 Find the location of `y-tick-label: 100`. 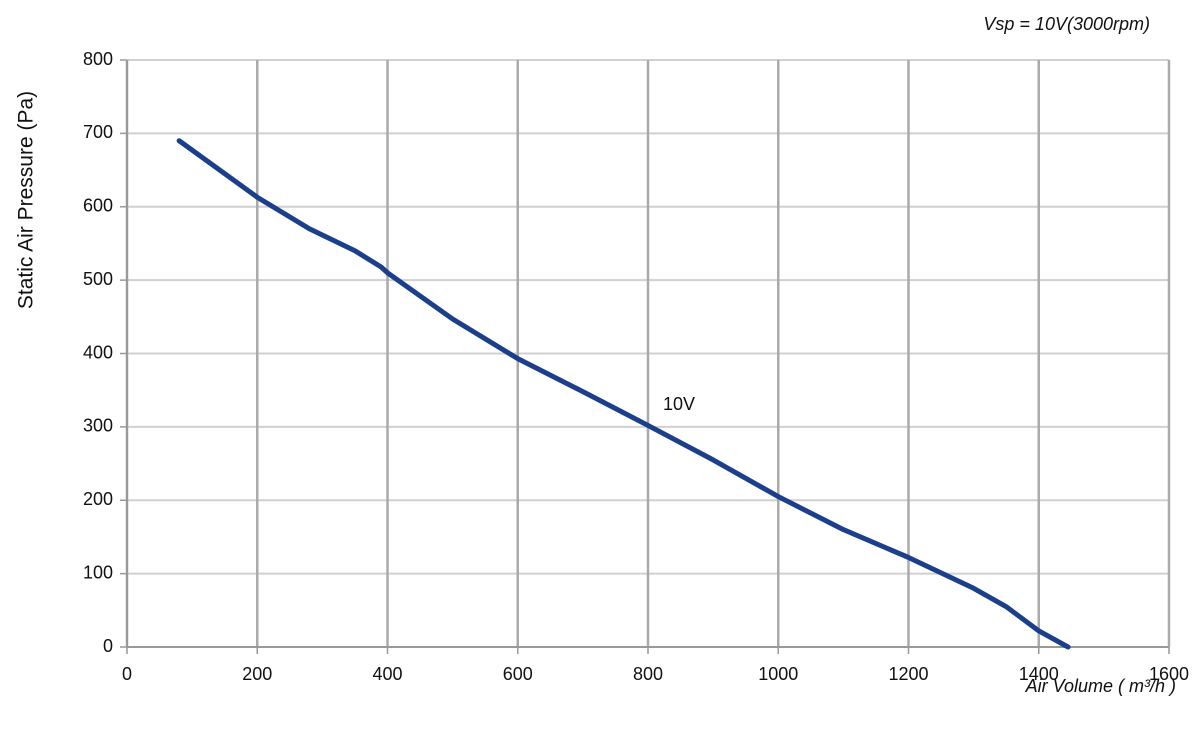

y-tick-label: 100 is located at coordinates (98, 572).